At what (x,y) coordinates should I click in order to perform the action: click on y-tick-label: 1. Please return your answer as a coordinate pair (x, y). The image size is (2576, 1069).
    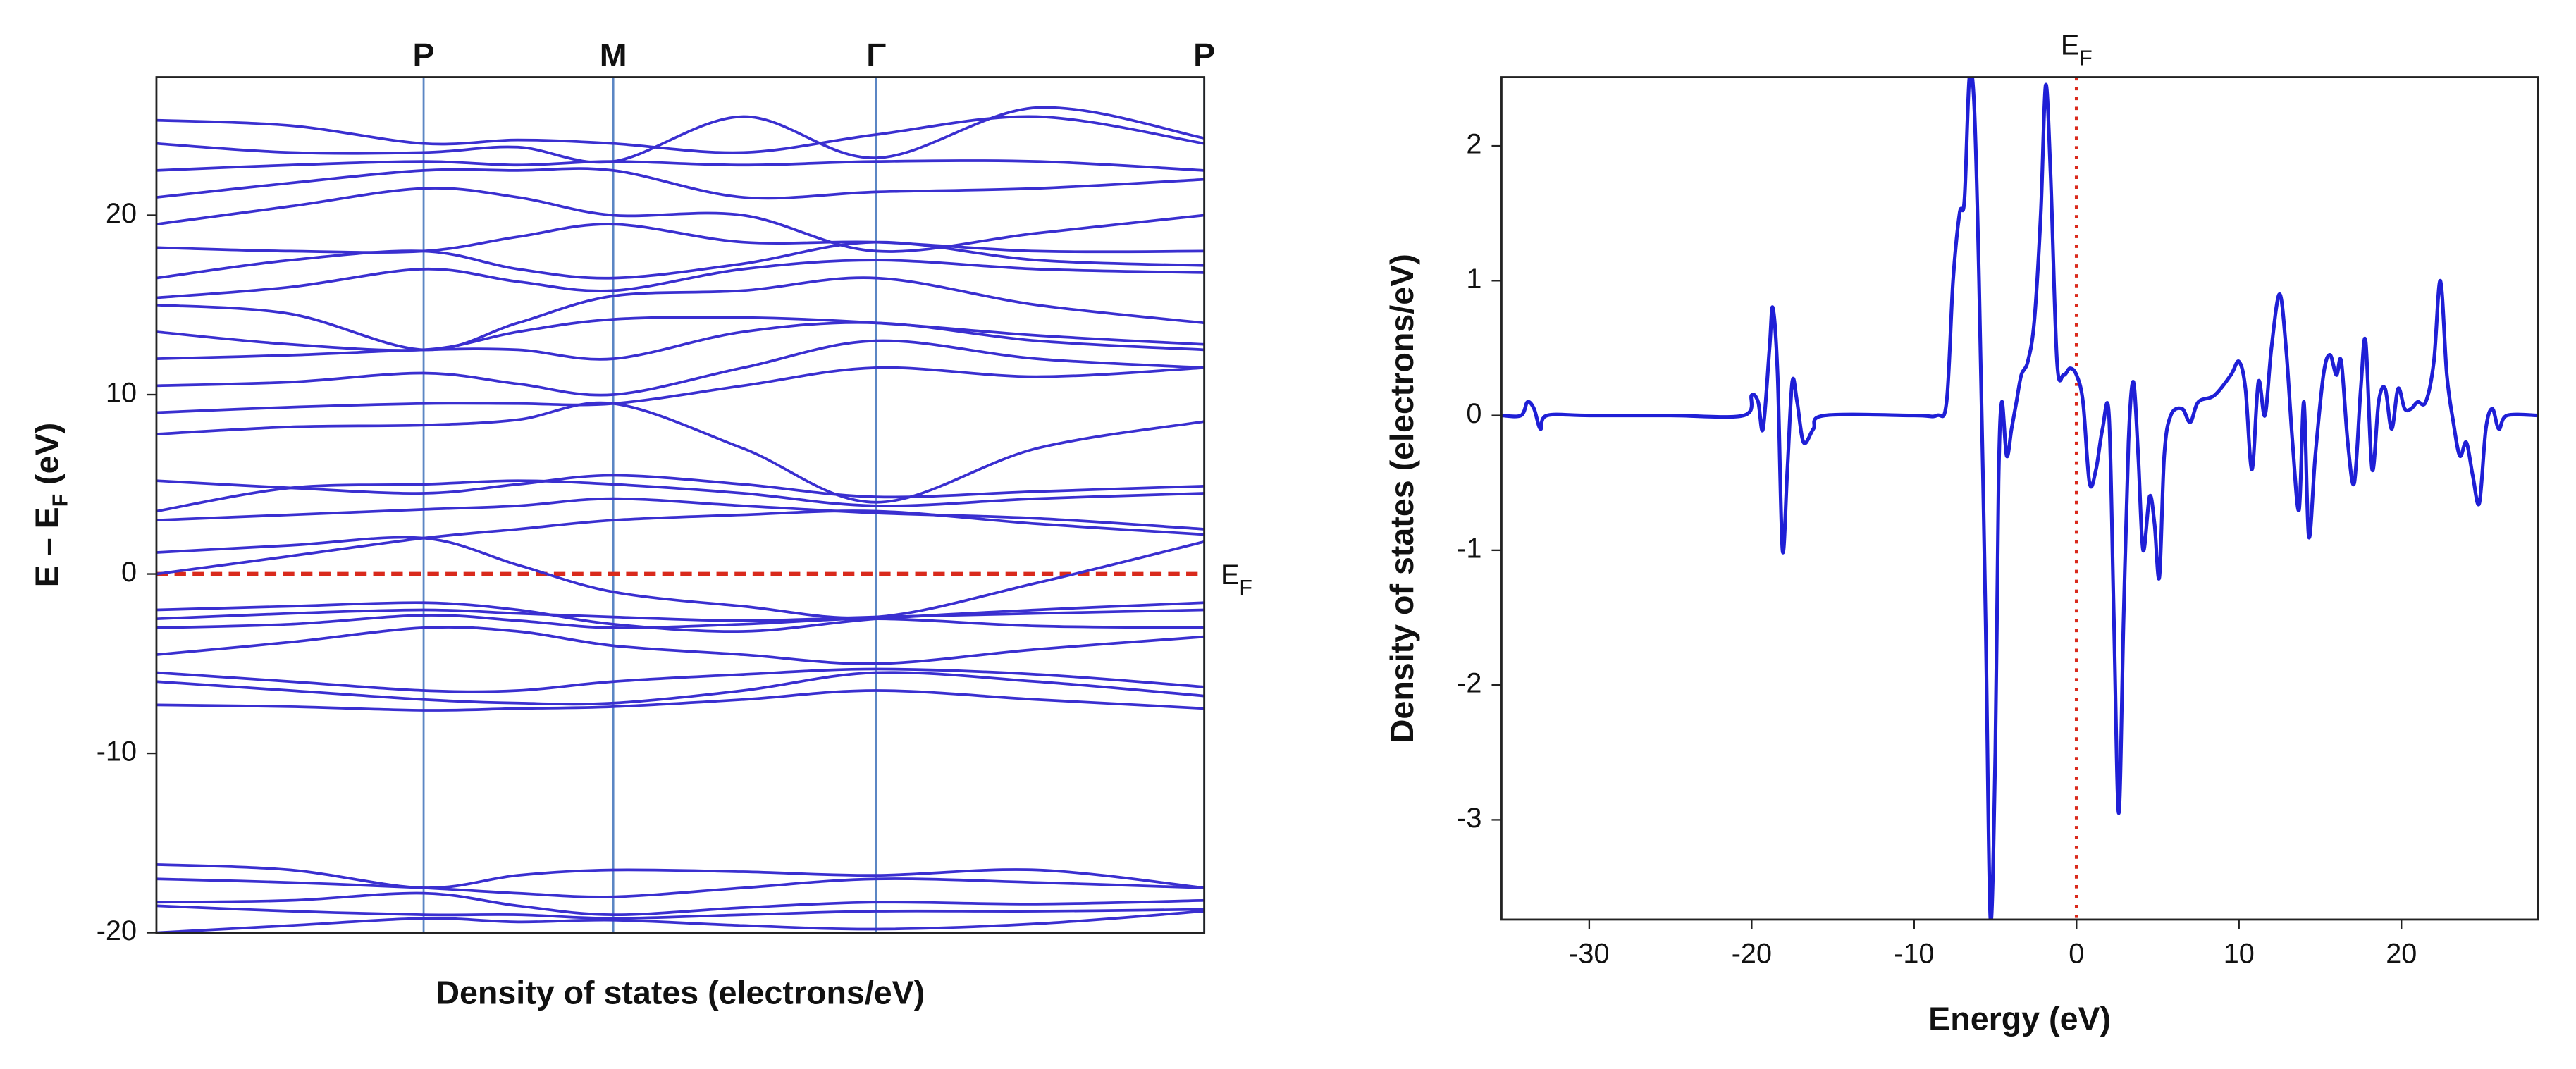
    Looking at the image, I should click on (1473, 279).